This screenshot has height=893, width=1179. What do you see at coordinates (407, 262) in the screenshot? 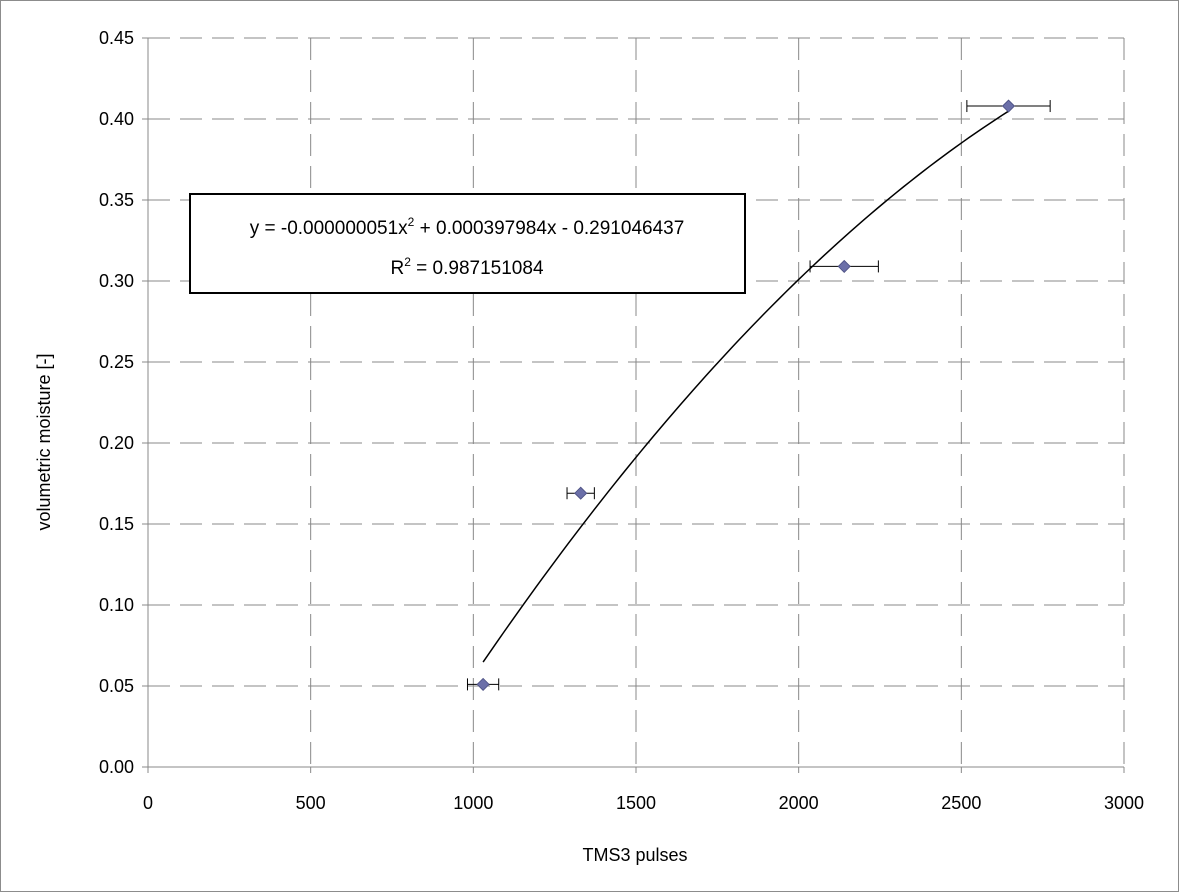
I see `r-squared-superscript: 2` at bounding box center [407, 262].